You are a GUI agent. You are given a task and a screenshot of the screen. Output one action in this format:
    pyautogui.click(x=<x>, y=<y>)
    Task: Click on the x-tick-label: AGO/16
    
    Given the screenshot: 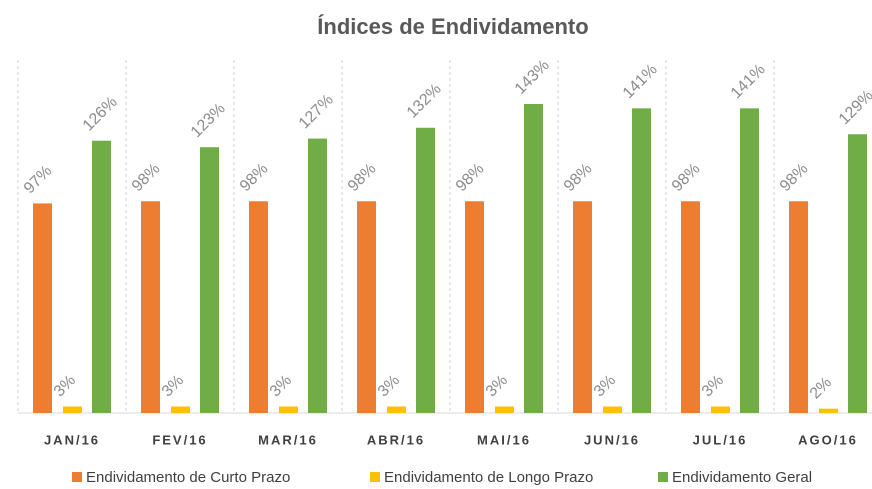 What is the action you would take?
    pyautogui.click(x=828, y=439)
    